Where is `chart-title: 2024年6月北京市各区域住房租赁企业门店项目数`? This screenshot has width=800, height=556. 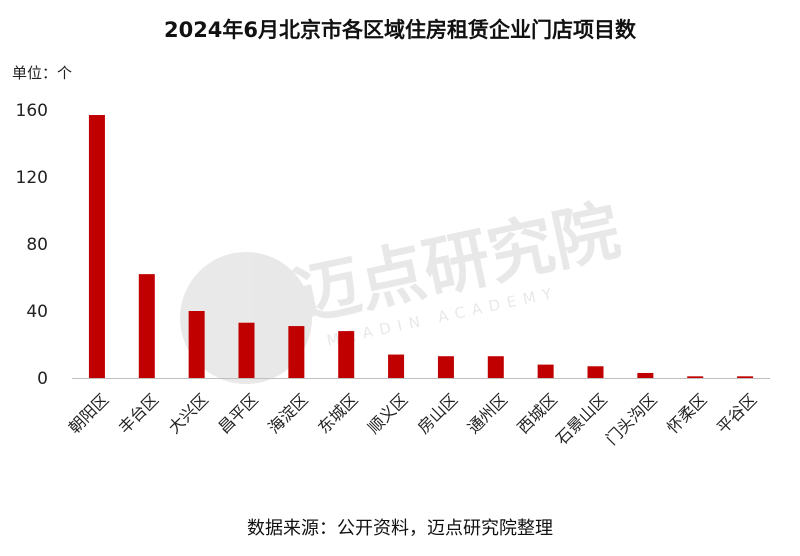
chart-title: 2024年6月北京市各区域住房租赁企业门店项目数 is located at coordinates (400, 30).